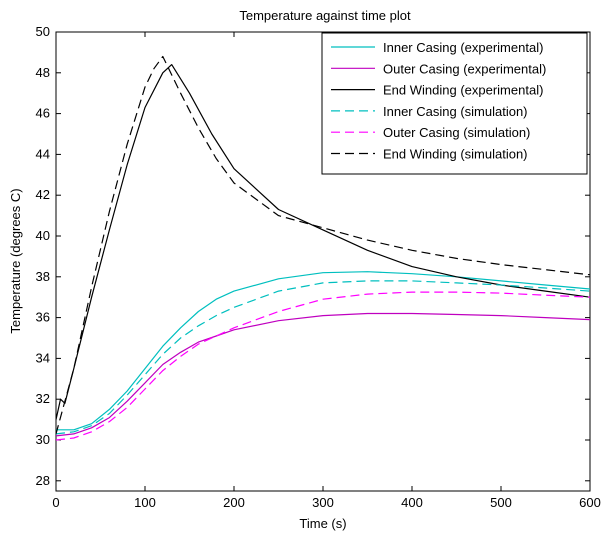 The image size is (604, 542). I want to click on legend-label: Outer Casing (experimental), so click(464, 68).